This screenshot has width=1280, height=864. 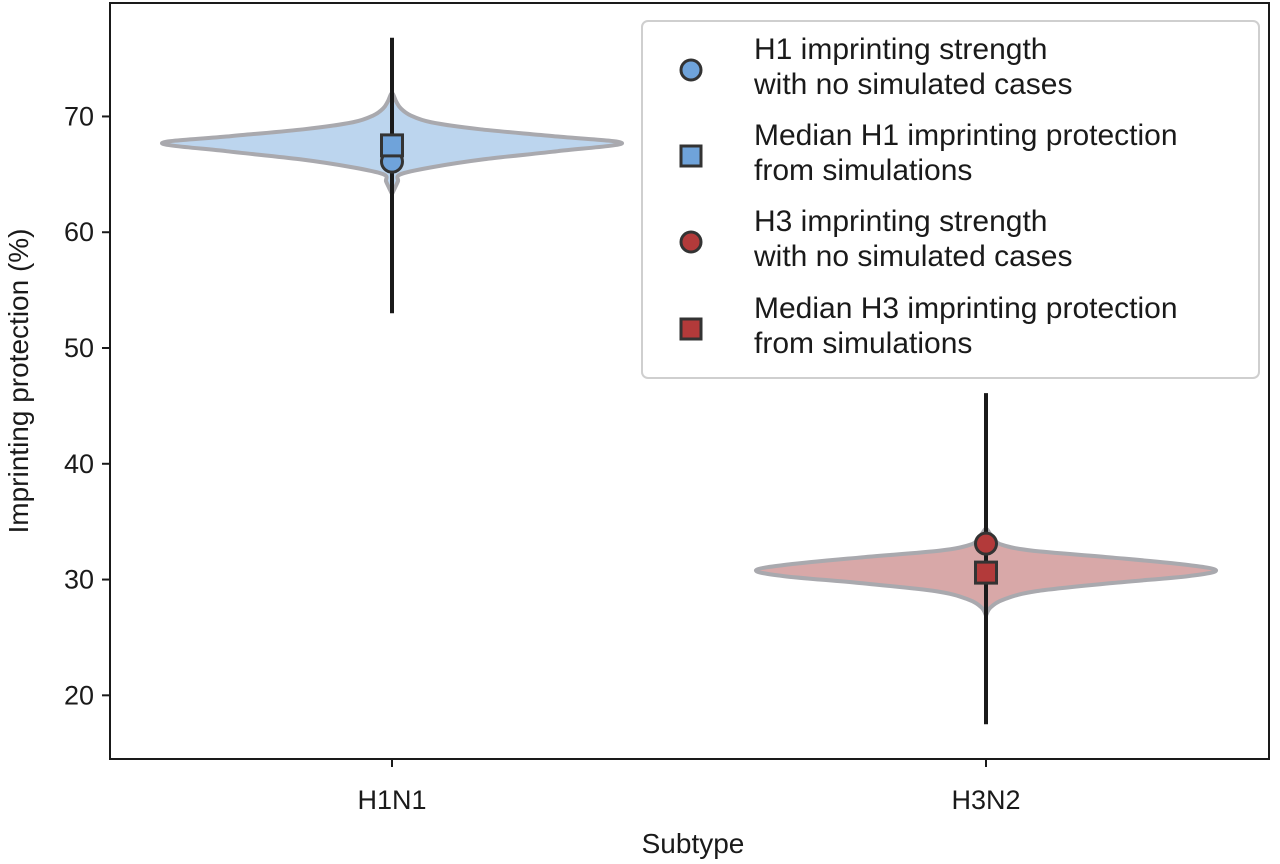 What do you see at coordinates (693, 843) in the screenshot?
I see `x-axis-label: Subtype` at bounding box center [693, 843].